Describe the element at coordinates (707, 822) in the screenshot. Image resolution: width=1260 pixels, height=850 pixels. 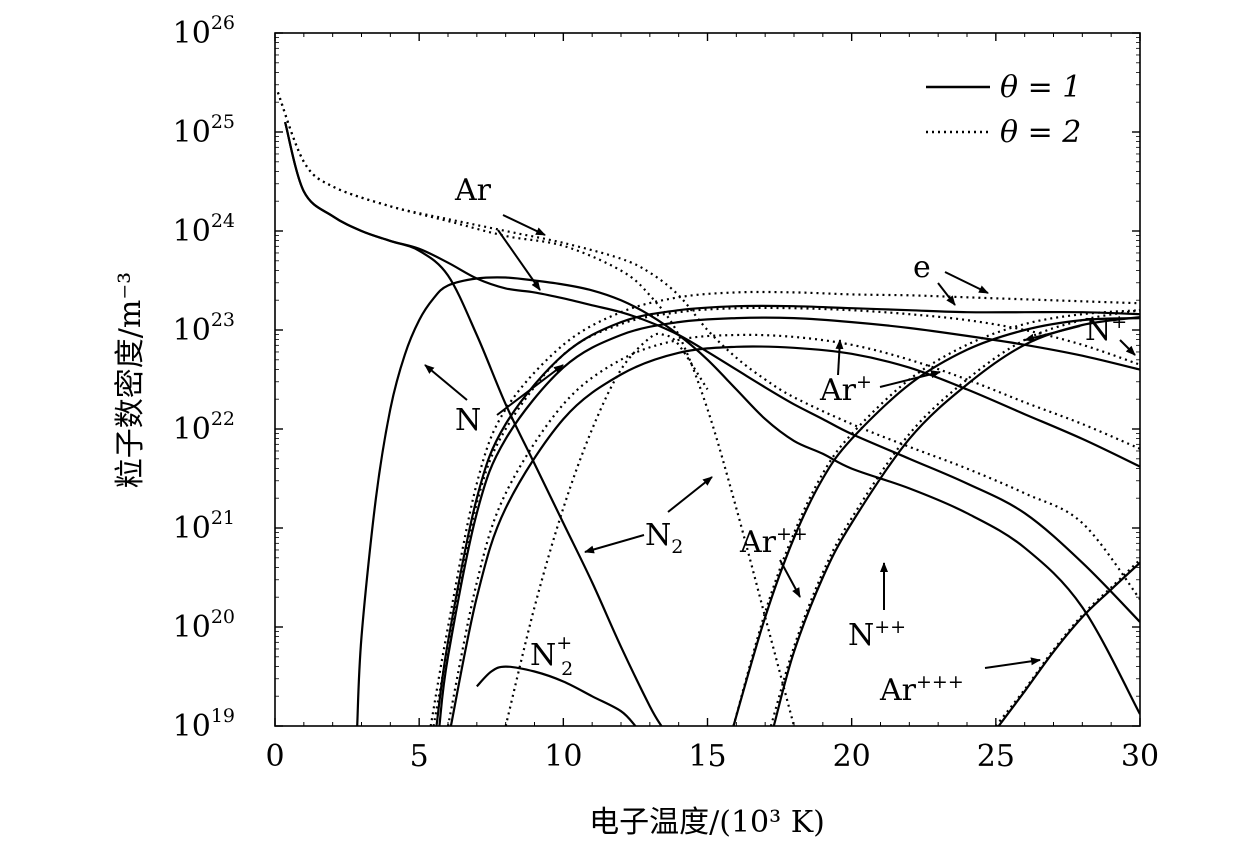
I see `x-axis-label: 电子温度/(10³ K)` at that location.